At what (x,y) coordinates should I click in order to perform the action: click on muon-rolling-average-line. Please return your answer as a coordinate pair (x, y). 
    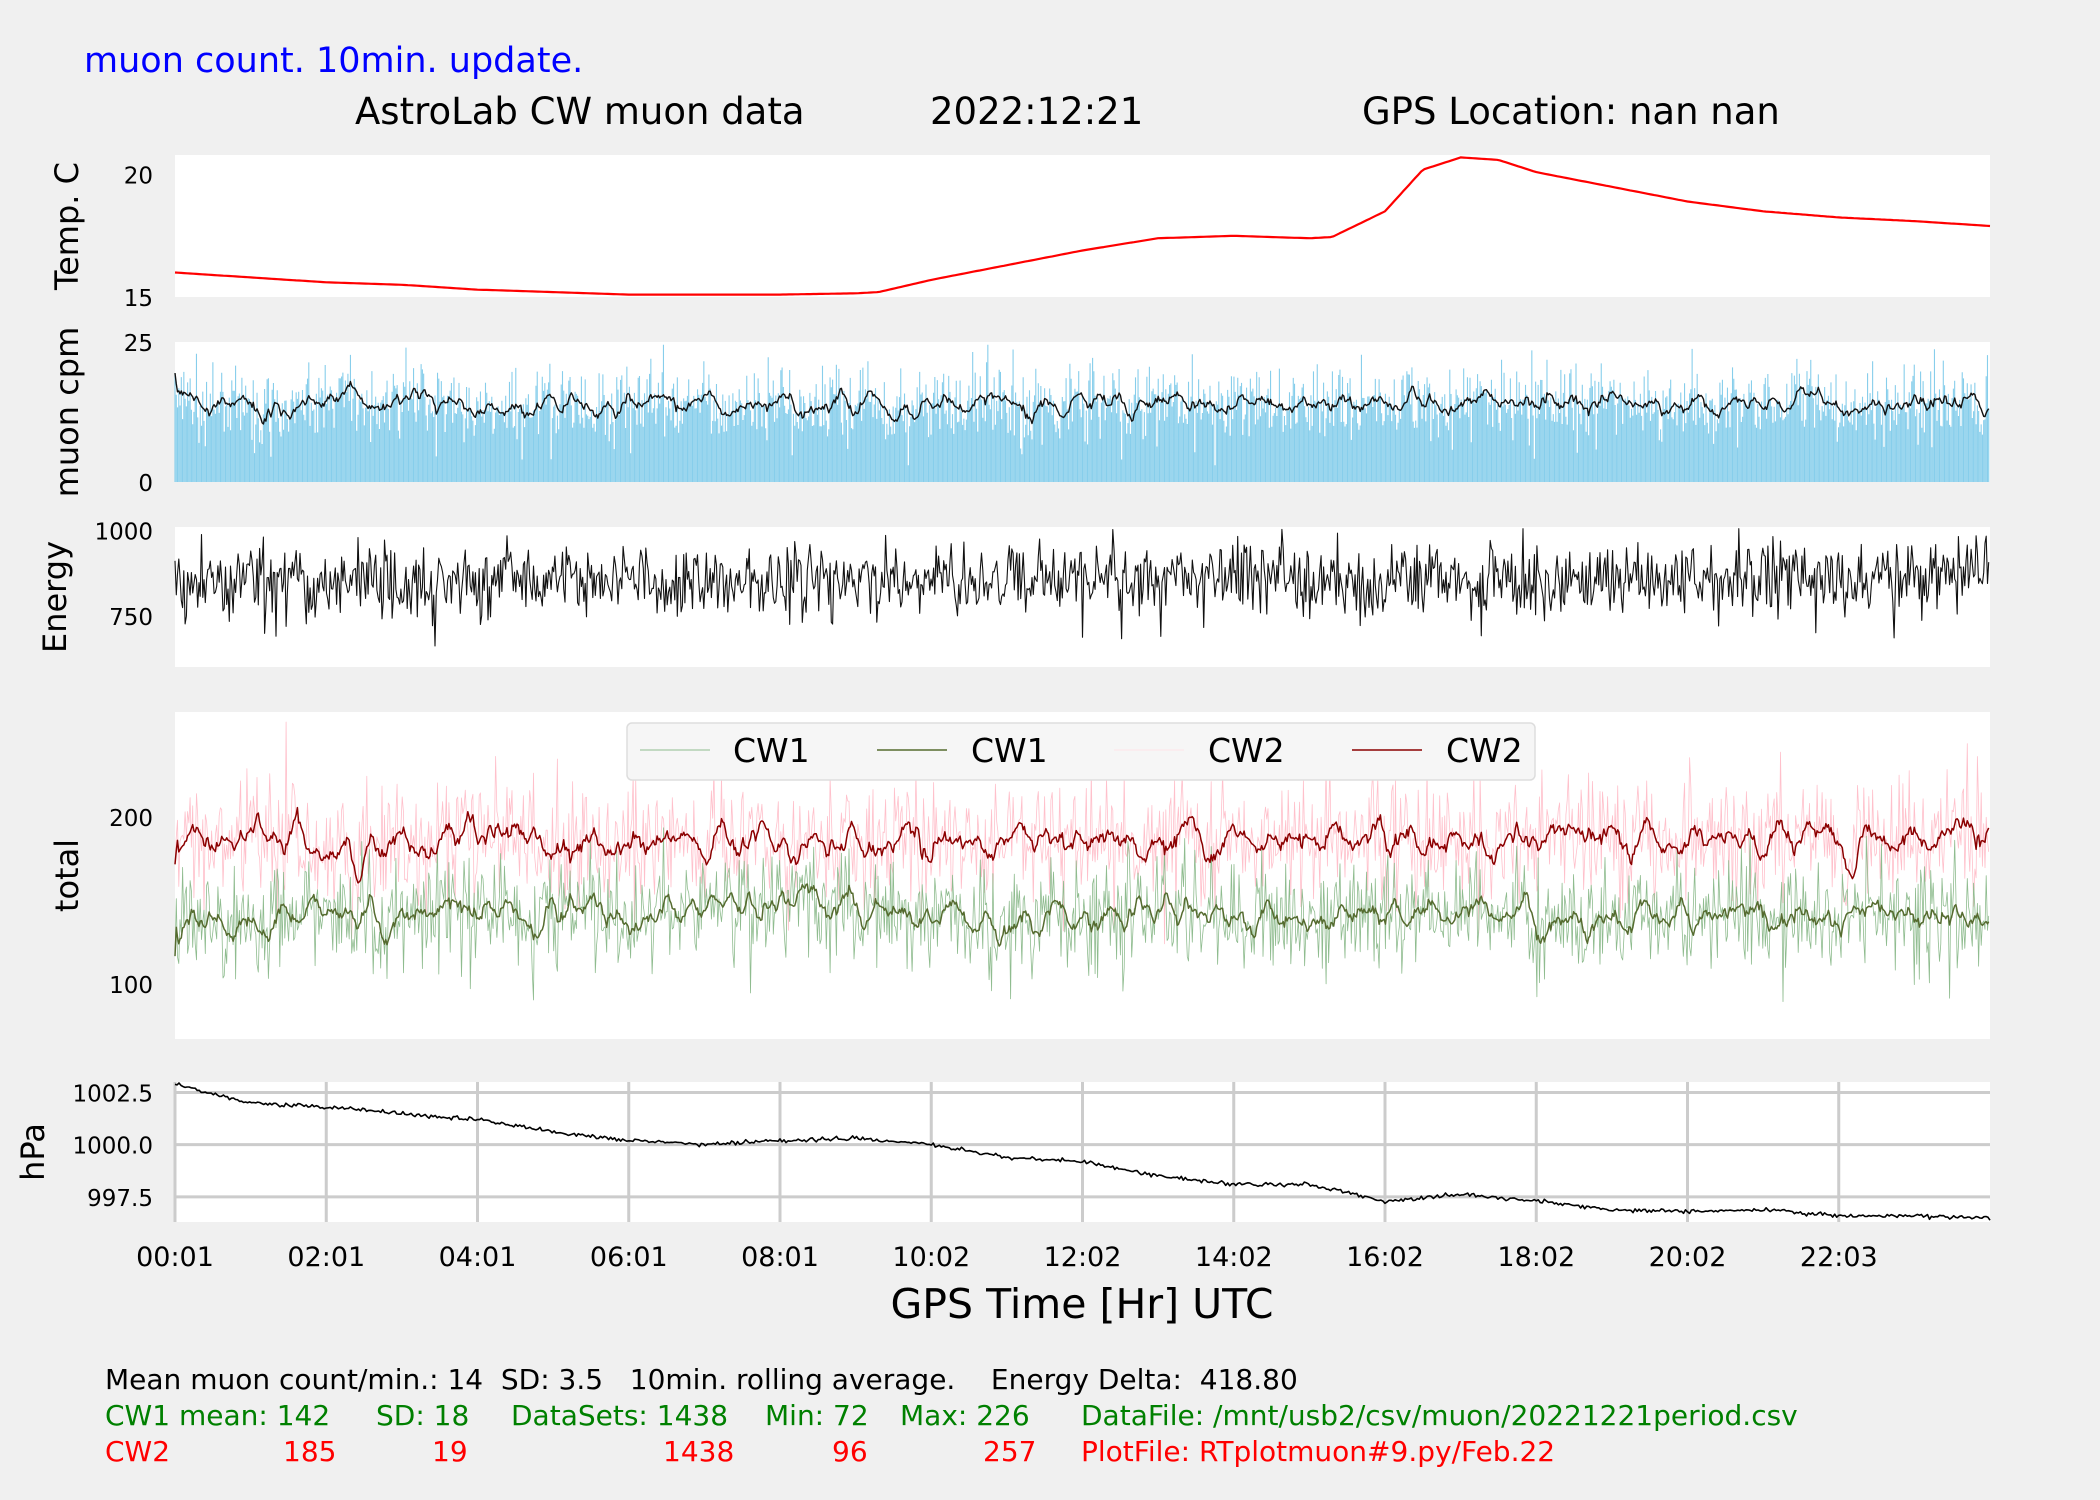
    Looking at the image, I should click on (1082, 399).